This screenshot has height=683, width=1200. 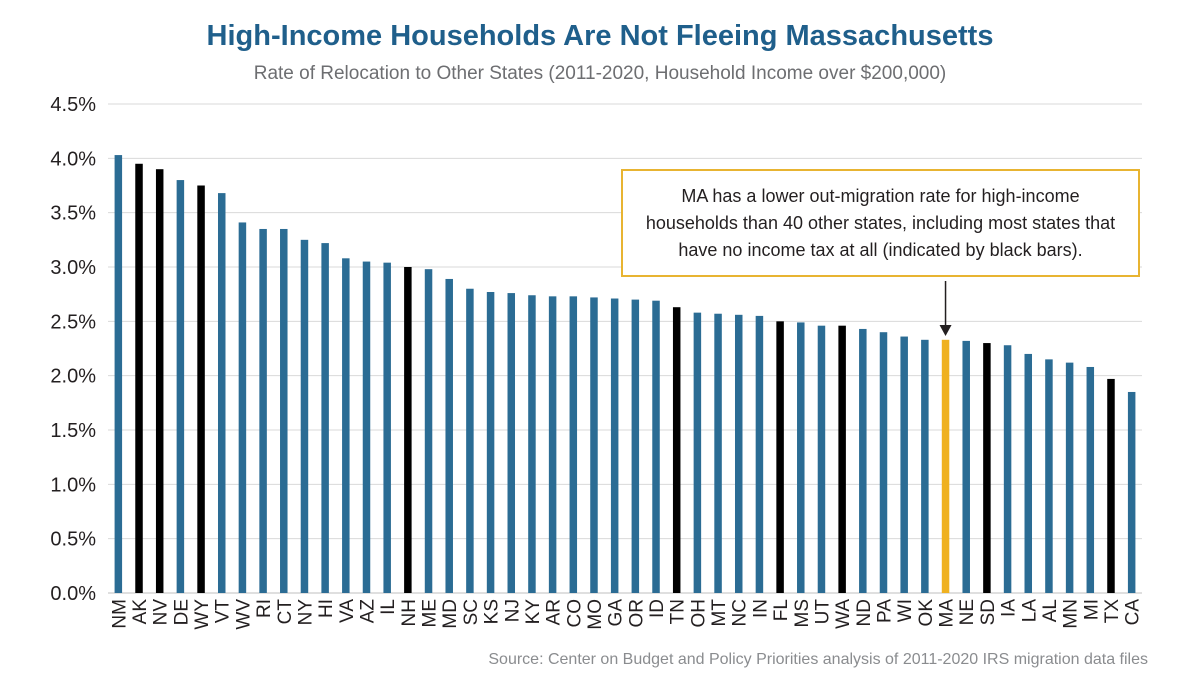 What do you see at coordinates (368, 611) in the screenshot?
I see `x-tick-label: AZ` at bounding box center [368, 611].